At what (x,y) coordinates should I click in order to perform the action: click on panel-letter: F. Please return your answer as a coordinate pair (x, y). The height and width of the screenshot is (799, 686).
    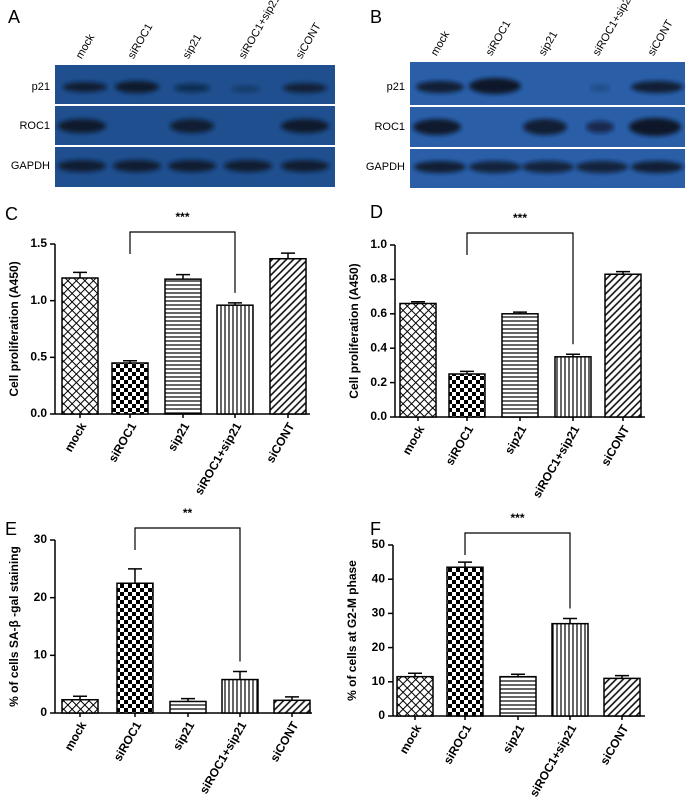
    Looking at the image, I should click on (375, 529).